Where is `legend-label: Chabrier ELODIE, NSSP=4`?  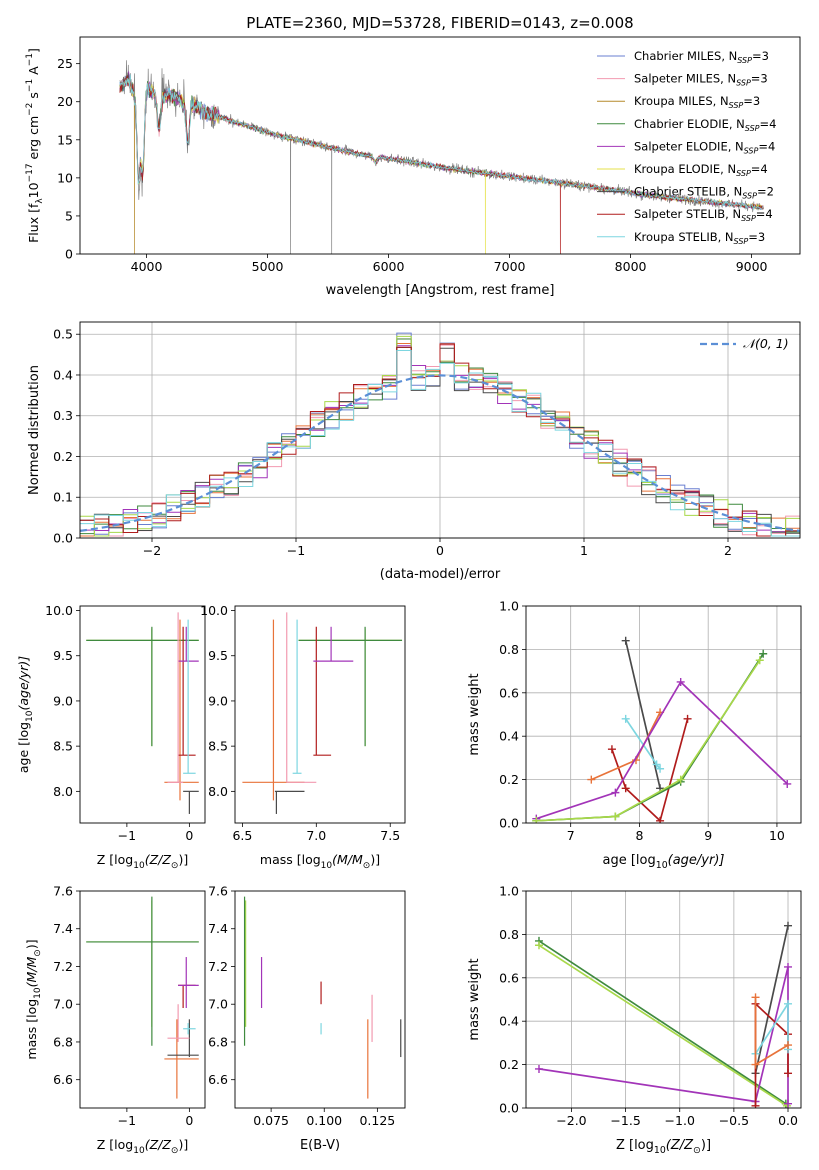 legend-label: Chabrier ELODIE, NSSP=4 is located at coordinates (705, 125).